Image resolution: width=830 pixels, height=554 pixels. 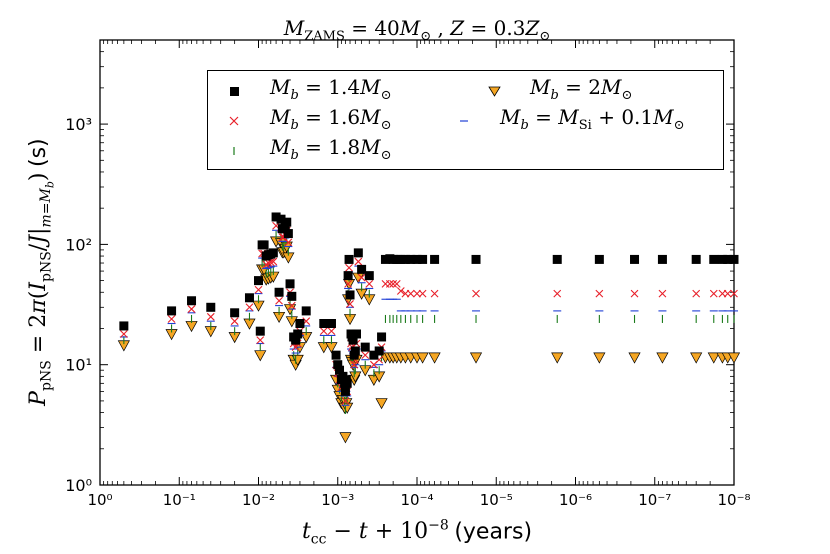 I want to click on legend-marker-hline, so click(x=464, y=121).